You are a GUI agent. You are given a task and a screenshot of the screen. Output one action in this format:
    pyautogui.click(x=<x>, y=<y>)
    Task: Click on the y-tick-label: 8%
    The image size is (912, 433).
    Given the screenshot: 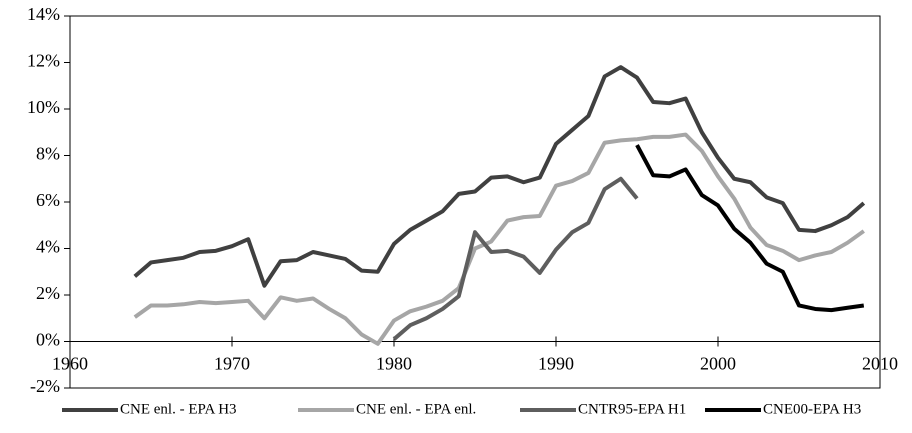 What is the action you would take?
    pyautogui.click(x=48, y=154)
    